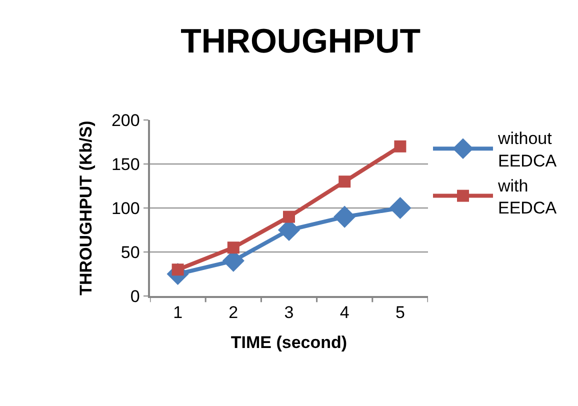 Image resolution: width=578 pixels, height=406 pixels. I want to click on y-tick-label: 200, so click(125, 120).